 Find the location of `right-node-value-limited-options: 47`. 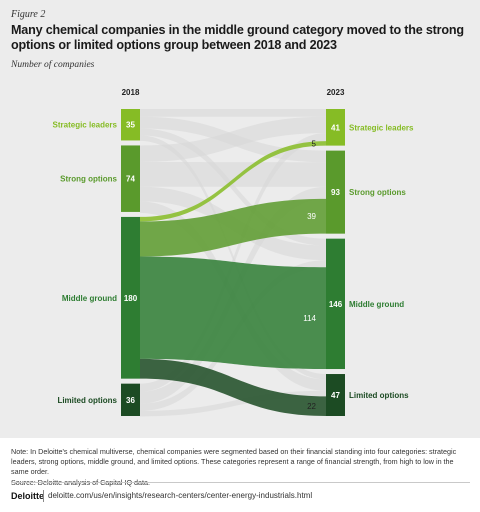

right-node-value-limited-options: 47 is located at coordinates (335, 395).